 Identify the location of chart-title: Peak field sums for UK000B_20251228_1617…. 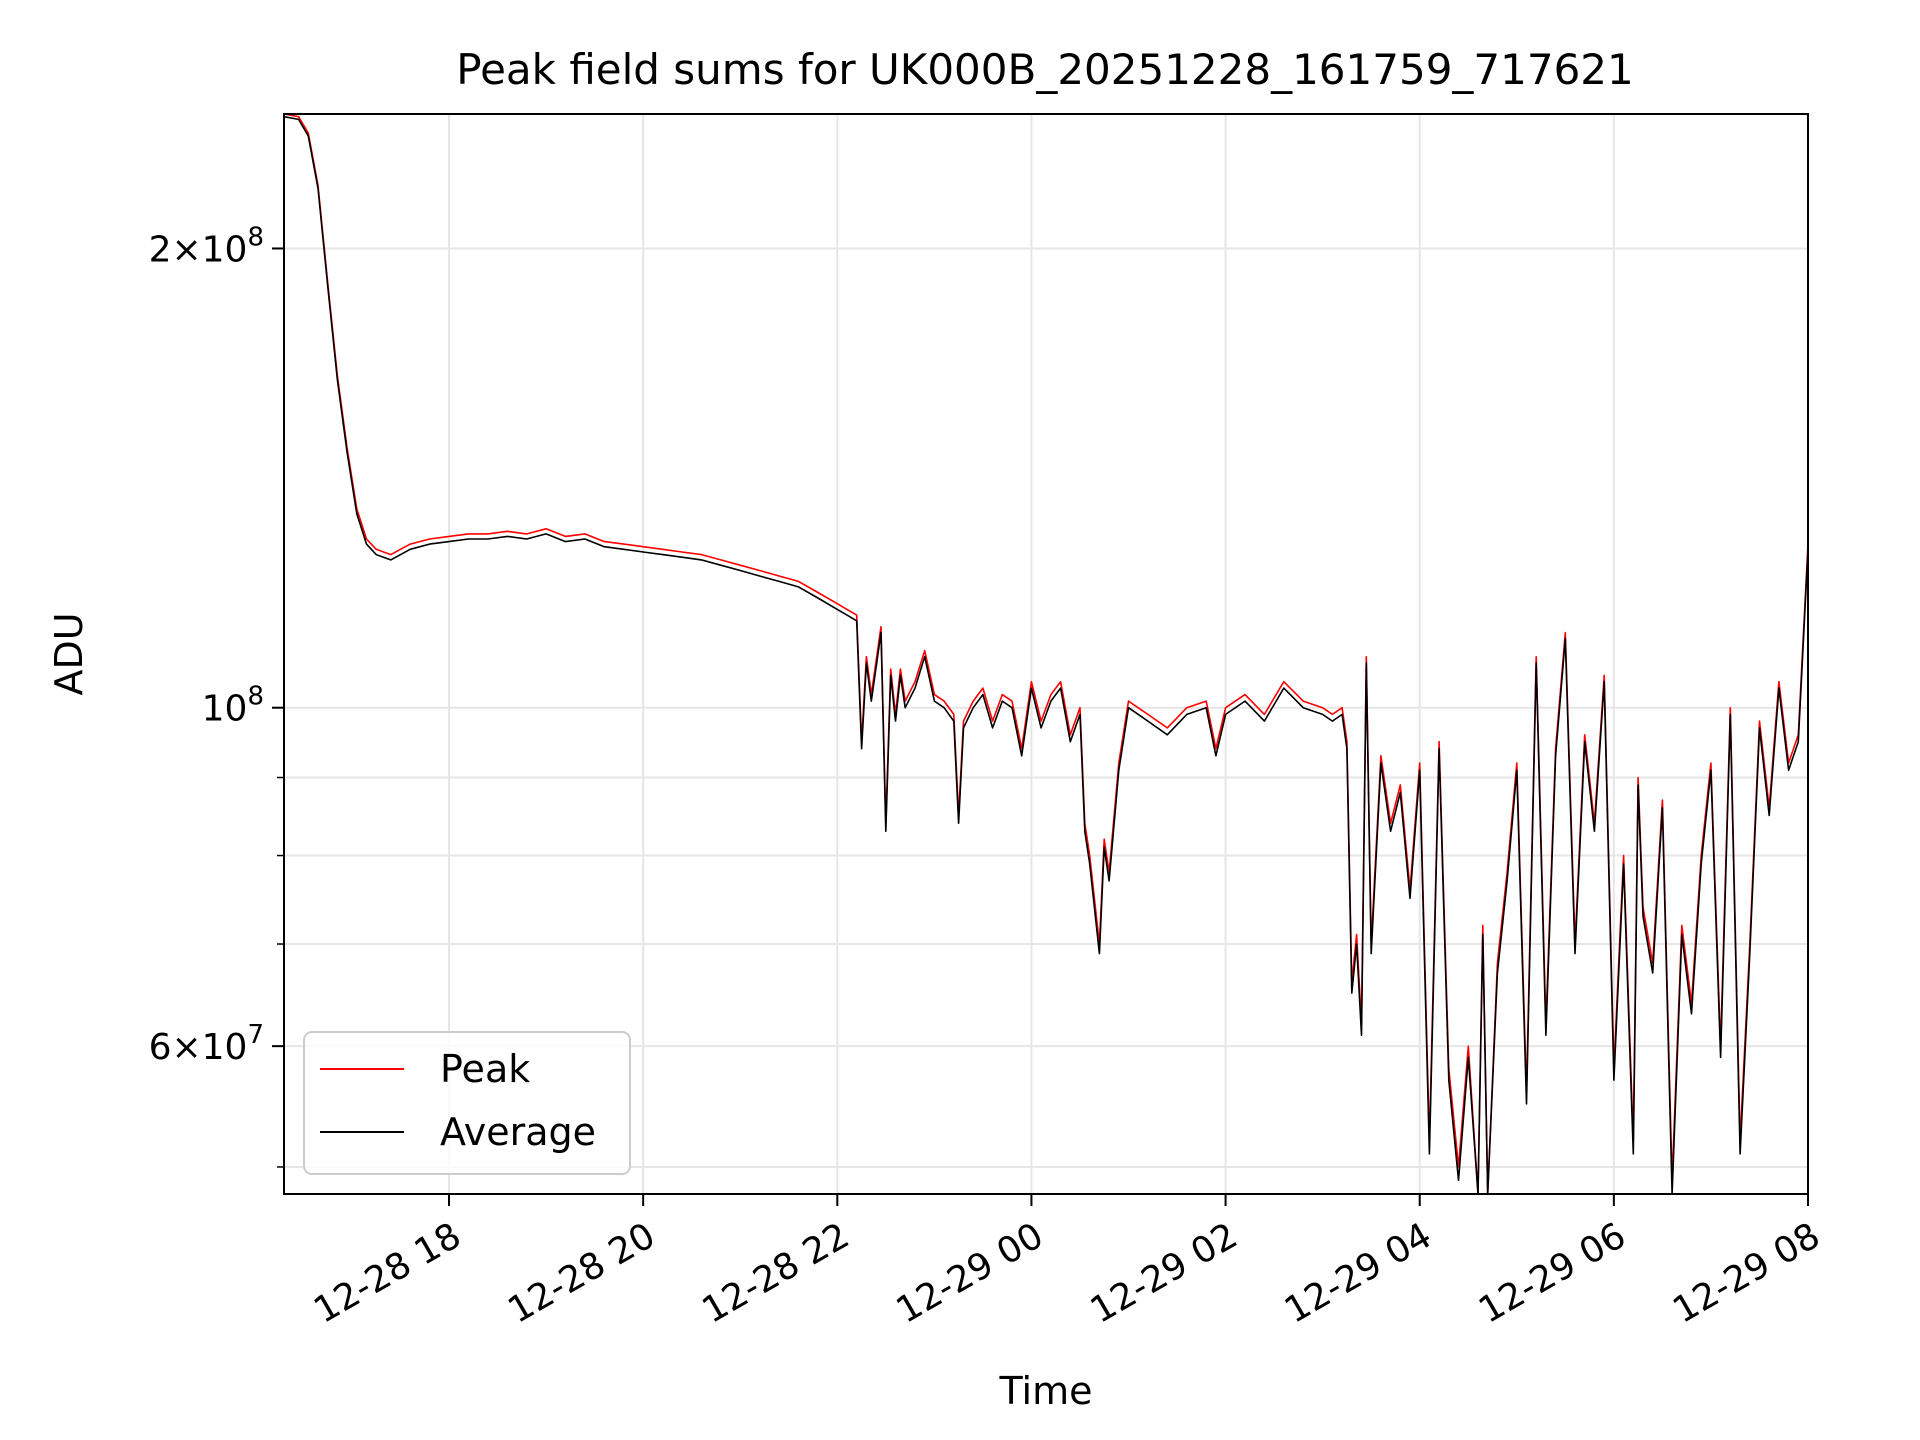
(1045, 69).